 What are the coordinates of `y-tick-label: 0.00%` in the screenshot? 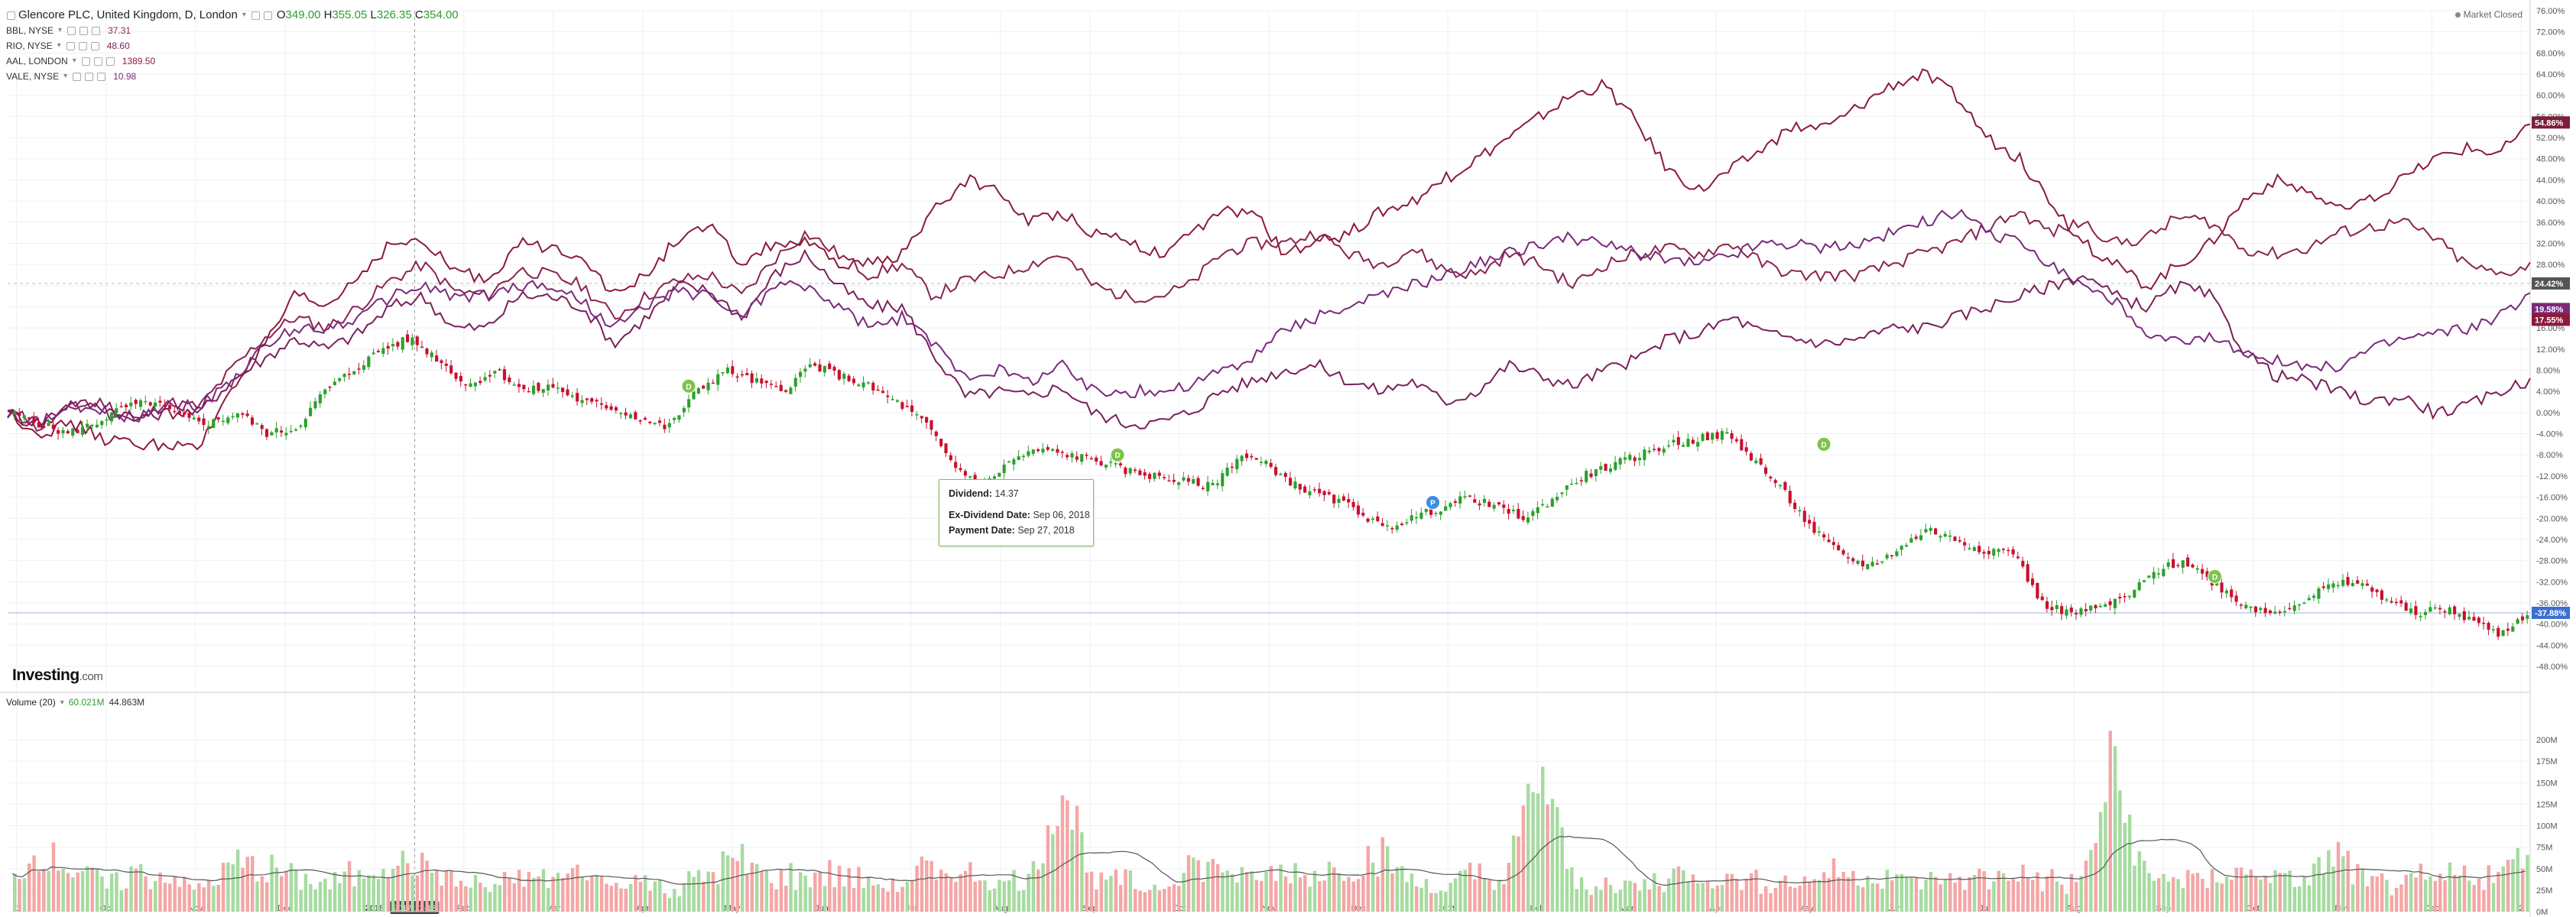 It's located at (2548, 413).